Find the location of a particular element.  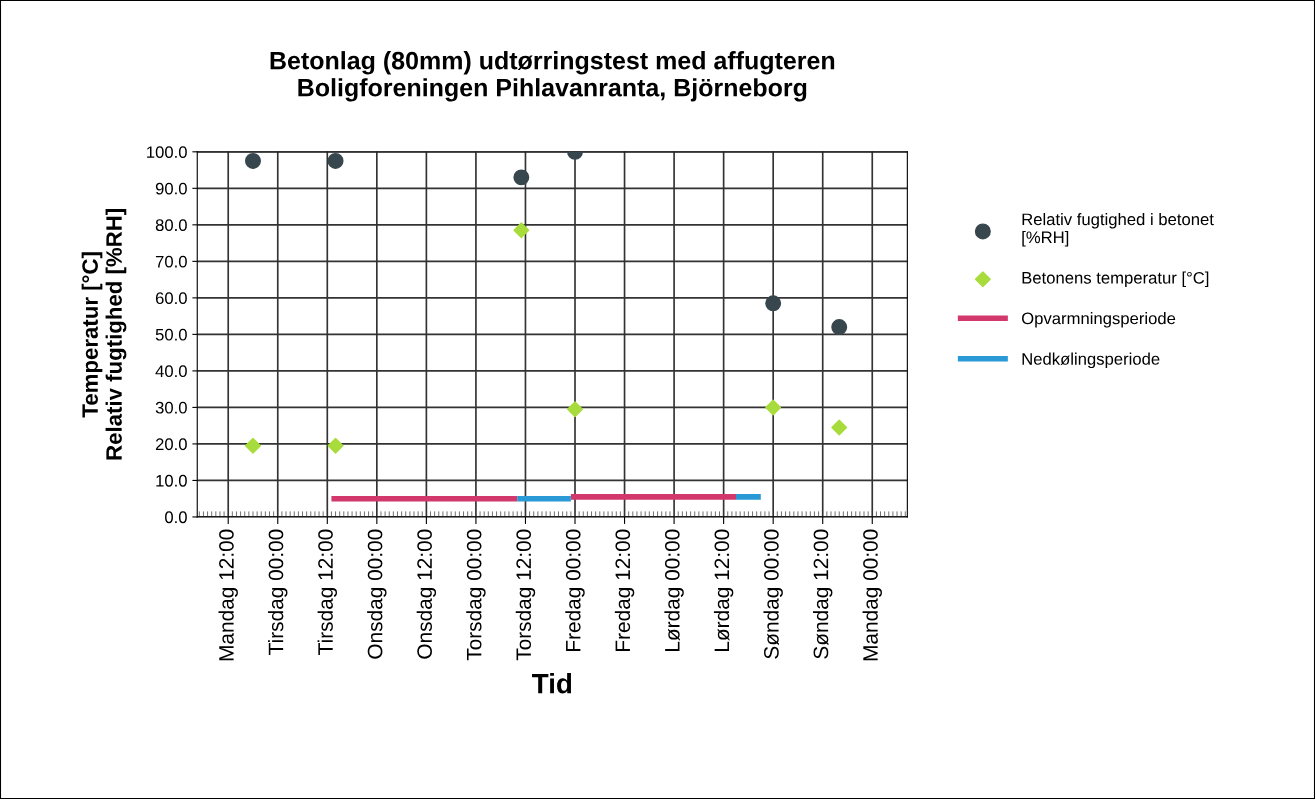

legend-label: Betonens temperatur [°C] is located at coordinates (1115, 279).